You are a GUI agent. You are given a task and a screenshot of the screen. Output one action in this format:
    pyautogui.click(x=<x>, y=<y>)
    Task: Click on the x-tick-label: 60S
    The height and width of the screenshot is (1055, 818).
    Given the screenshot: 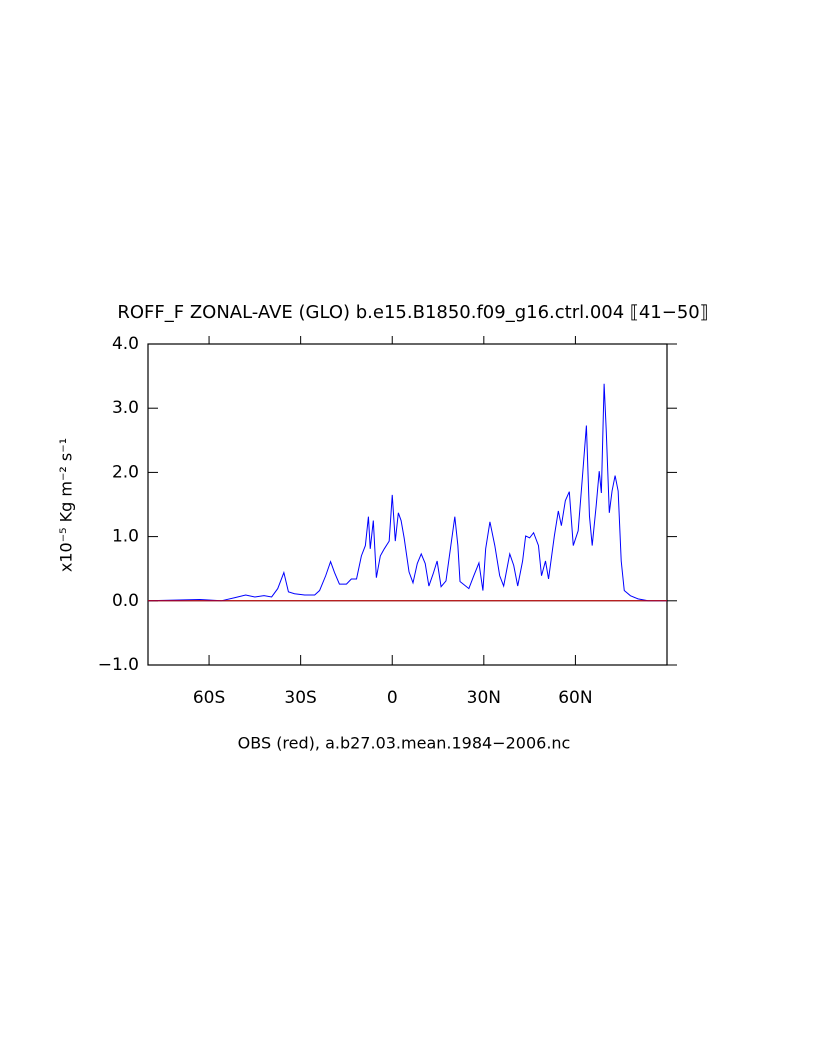 What is the action you would take?
    pyautogui.click(x=209, y=698)
    